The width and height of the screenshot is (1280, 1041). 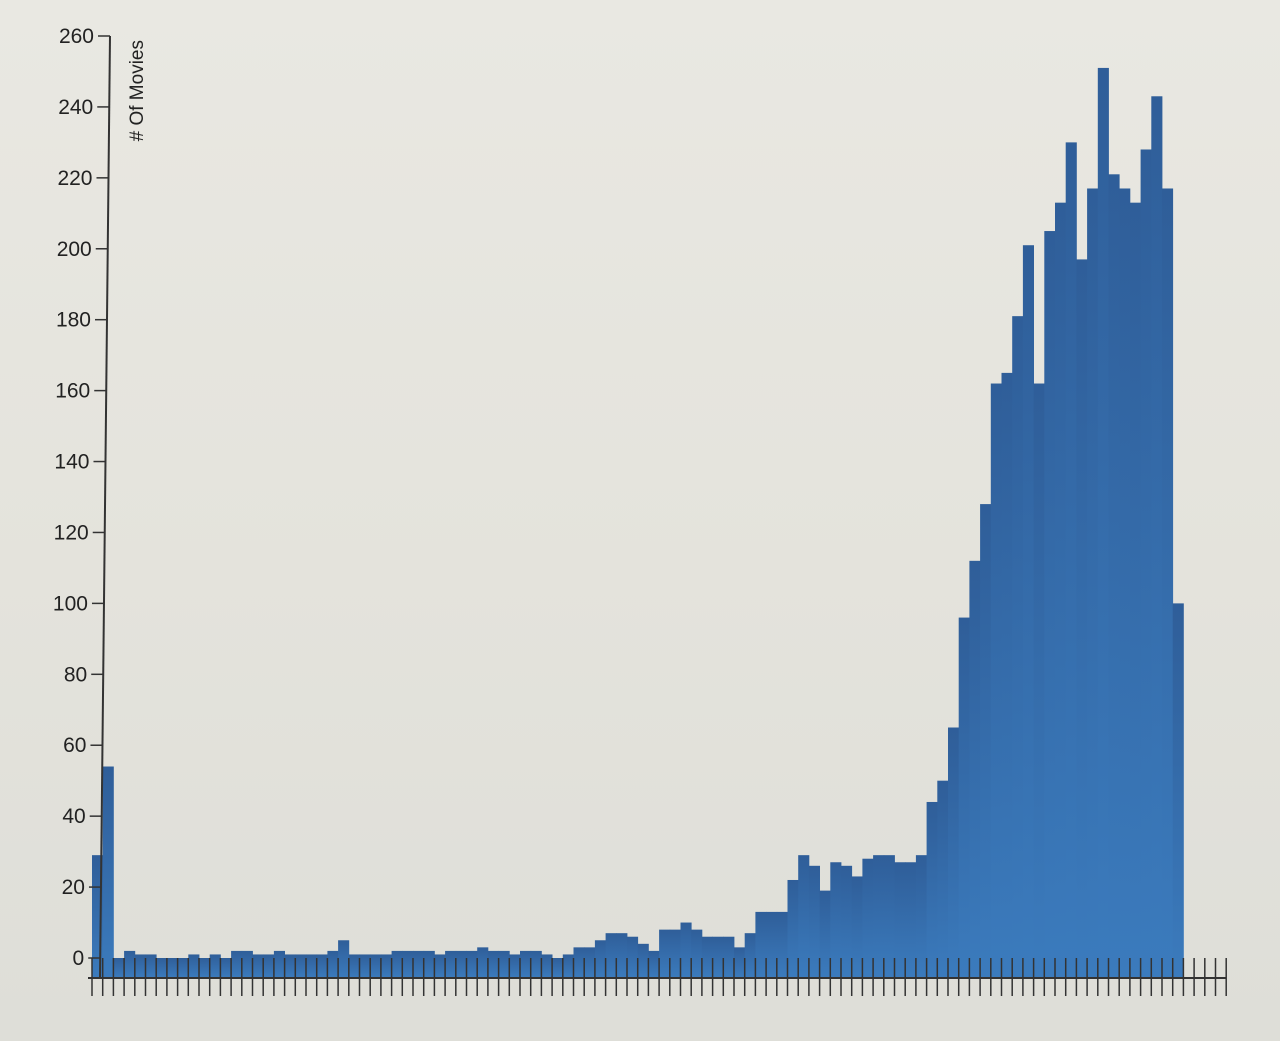 I want to click on y-tick-label: 140, so click(x=71, y=462).